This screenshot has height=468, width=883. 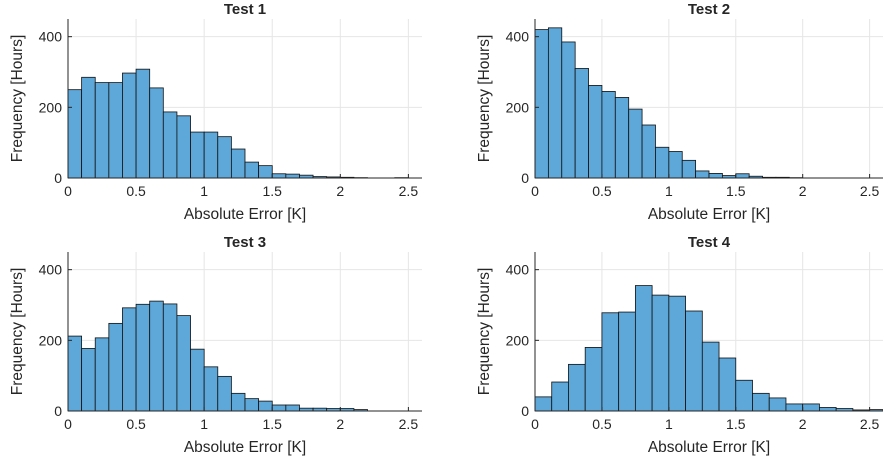 What do you see at coordinates (245, 9) in the screenshot?
I see `chart-title: Test 1` at bounding box center [245, 9].